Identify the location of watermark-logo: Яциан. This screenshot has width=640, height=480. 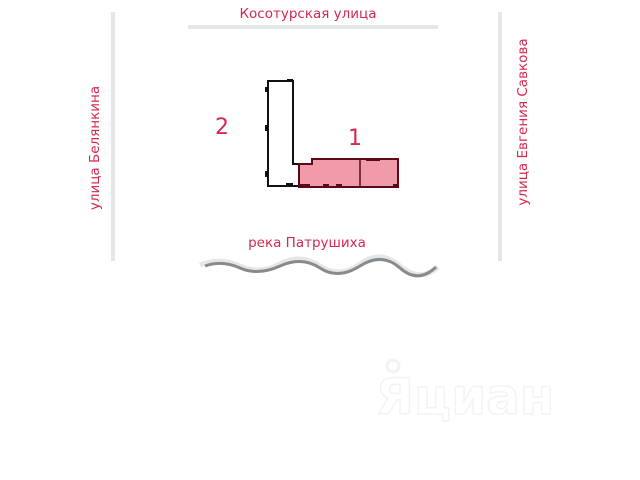
(465, 392).